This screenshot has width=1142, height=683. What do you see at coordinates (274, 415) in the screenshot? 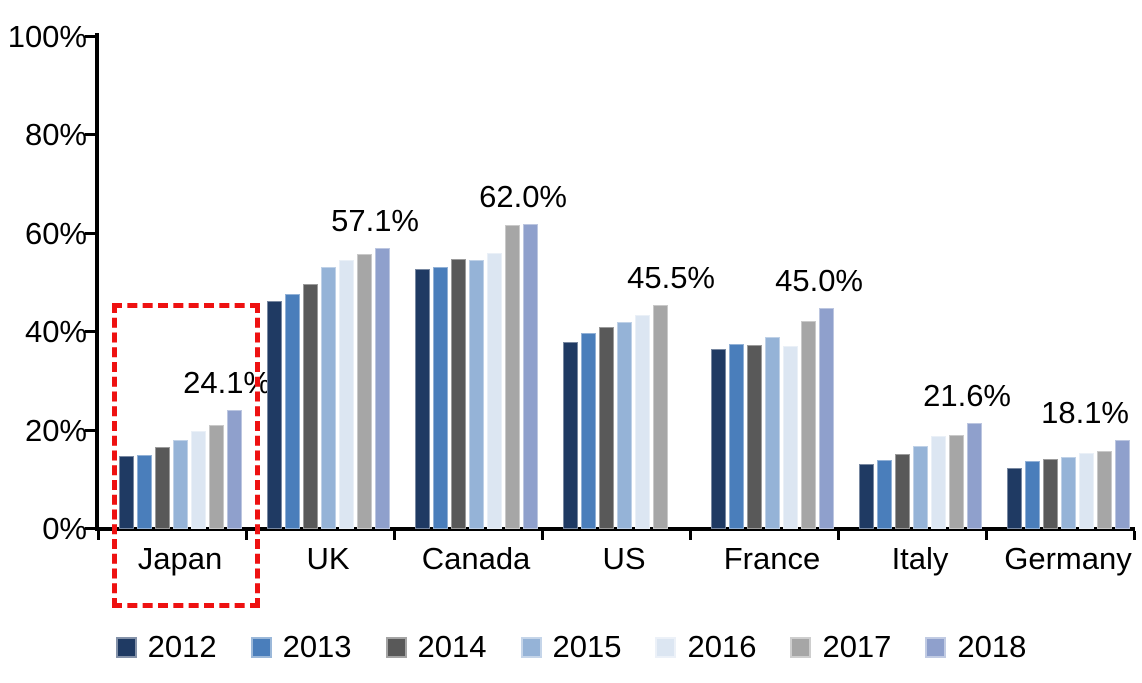
I see `bar-uk-2012` at bounding box center [274, 415].